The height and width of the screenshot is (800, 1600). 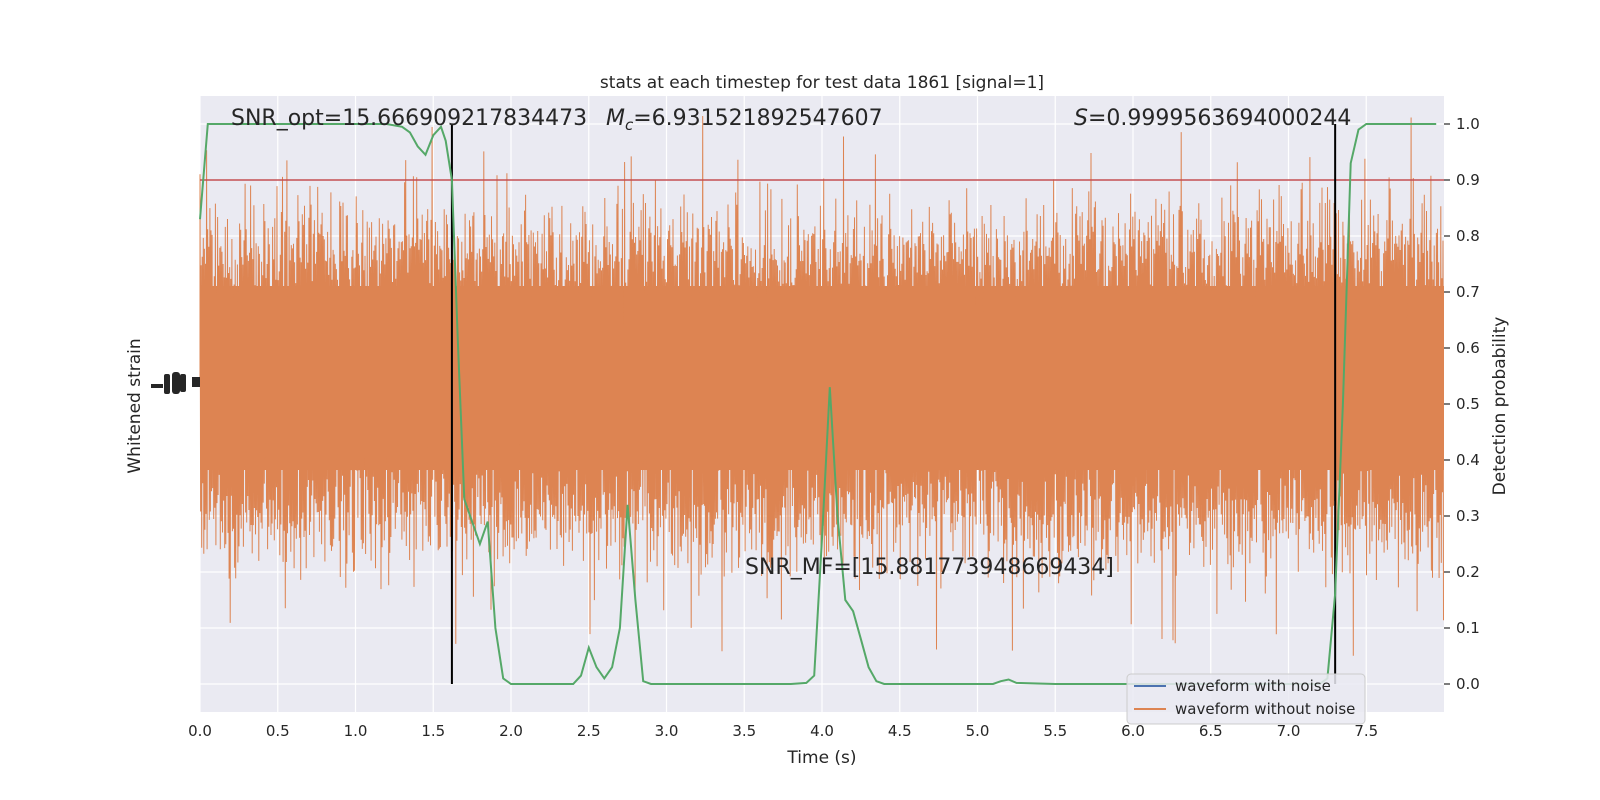 What do you see at coordinates (1468, 292) in the screenshot?
I see `y-tick-label: 0.7` at bounding box center [1468, 292].